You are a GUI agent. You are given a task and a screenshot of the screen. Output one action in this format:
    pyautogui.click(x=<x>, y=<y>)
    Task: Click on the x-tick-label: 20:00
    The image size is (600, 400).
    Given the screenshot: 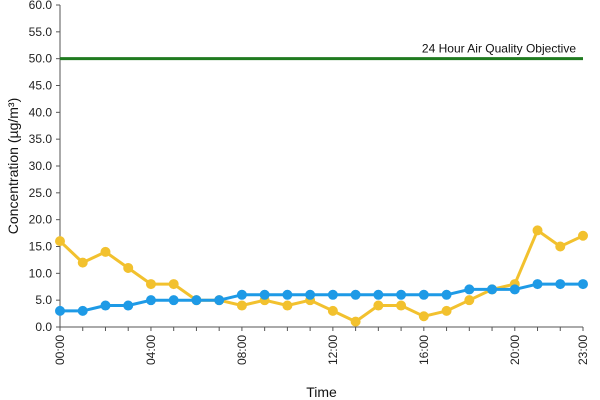 What is the action you would take?
    pyautogui.click(x=515, y=350)
    